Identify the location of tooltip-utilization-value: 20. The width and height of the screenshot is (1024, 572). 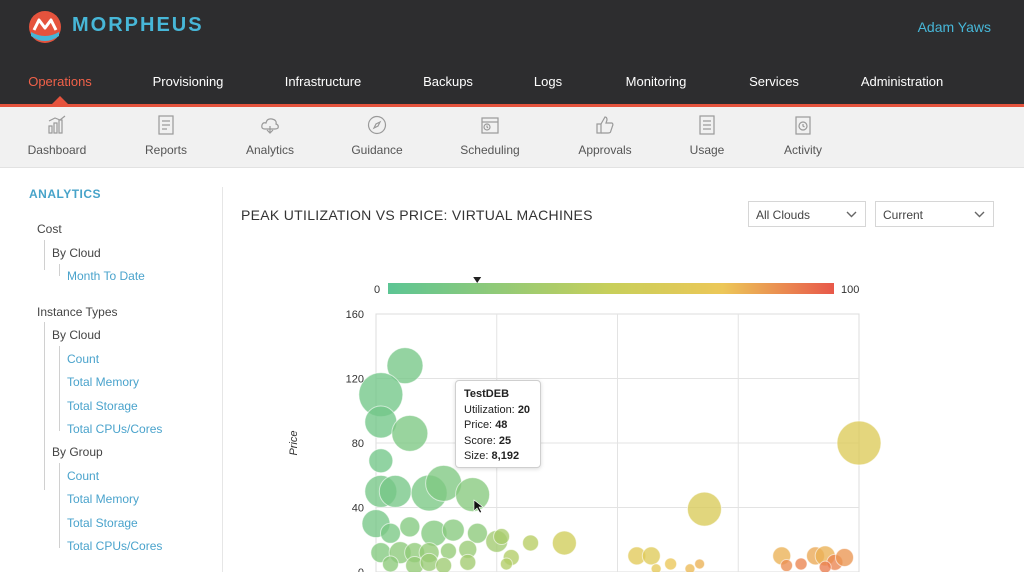
(524, 409).